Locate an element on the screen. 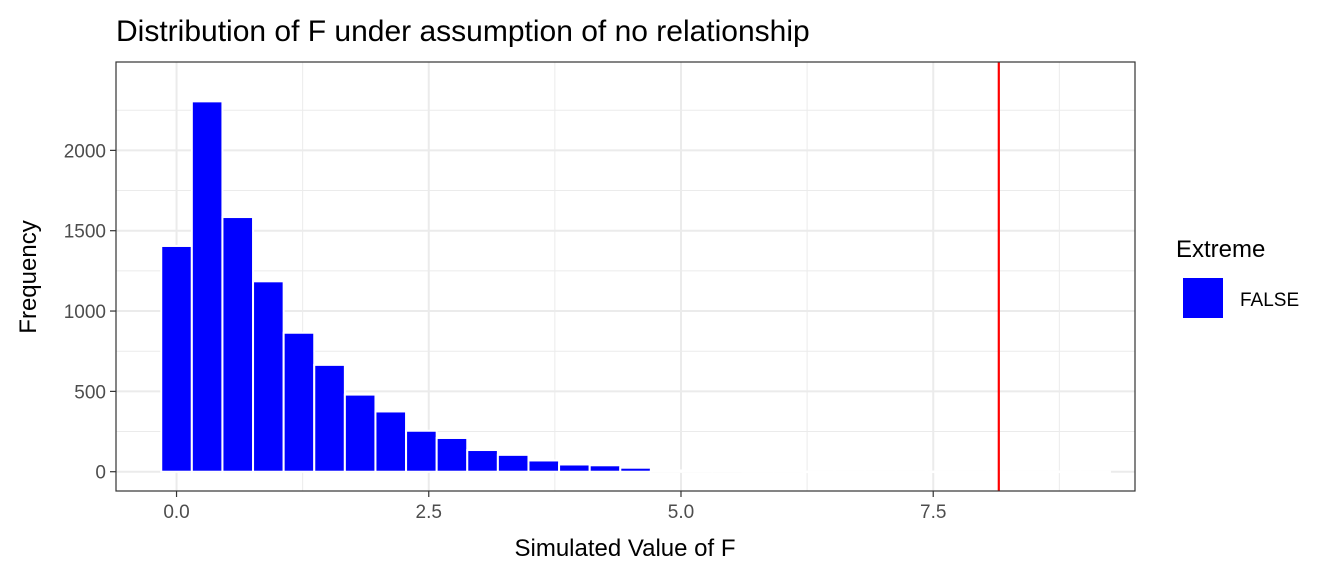 Image resolution: width=1344 pixels, height=576 pixels. x-tick-label: 5.0 is located at coordinates (681, 512).